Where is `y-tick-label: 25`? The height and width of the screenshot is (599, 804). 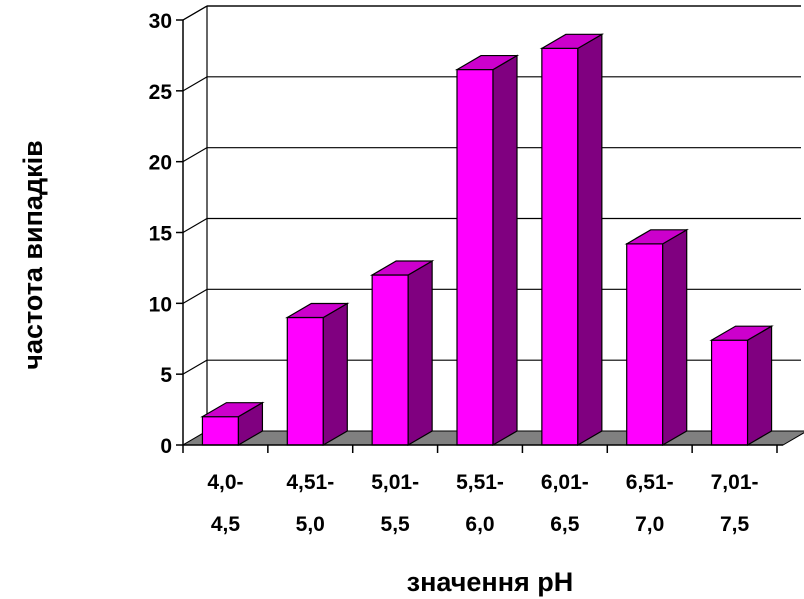
y-tick-label: 25 is located at coordinates (161, 92).